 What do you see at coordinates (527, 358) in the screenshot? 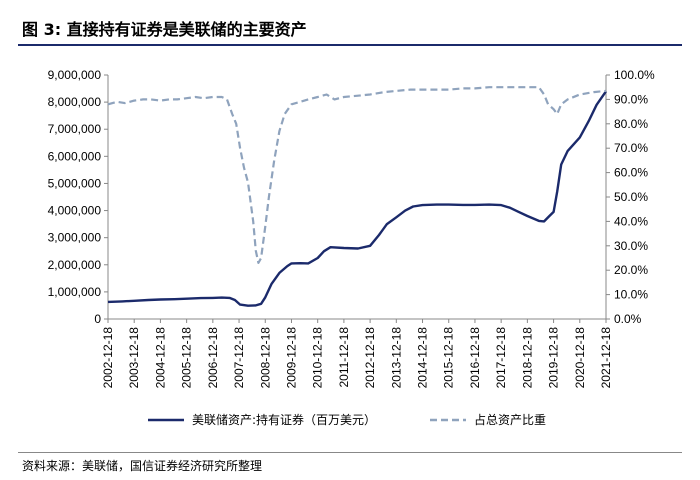
I see `x-tick-label: 2018-12-18` at bounding box center [527, 358].